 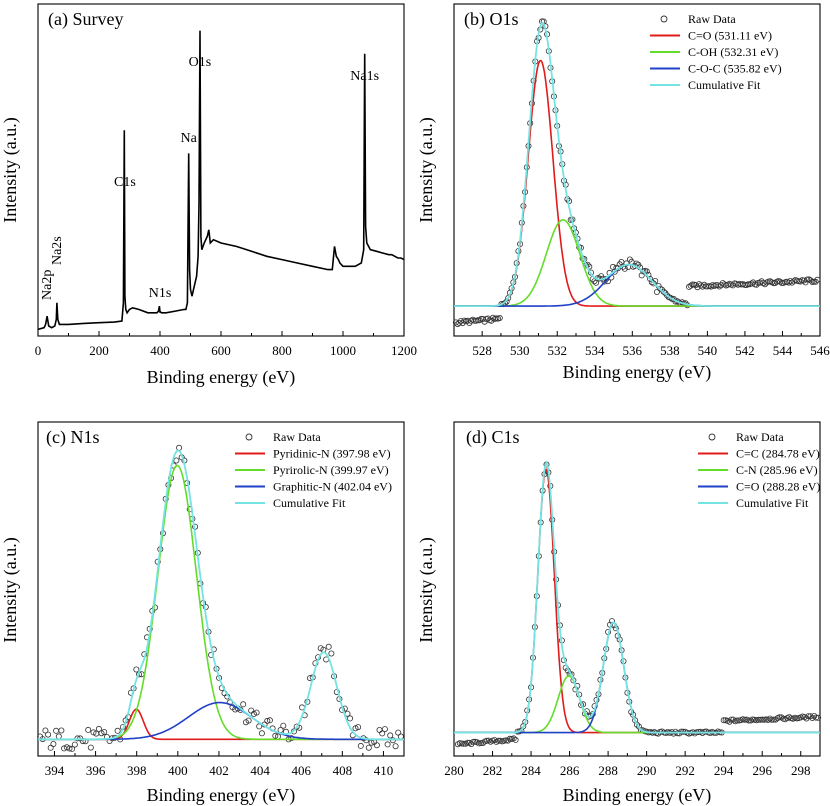 What do you see at coordinates (200, 62) in the screenshot?
I see `peak-label: O1s` at bounding box center [200, 62].